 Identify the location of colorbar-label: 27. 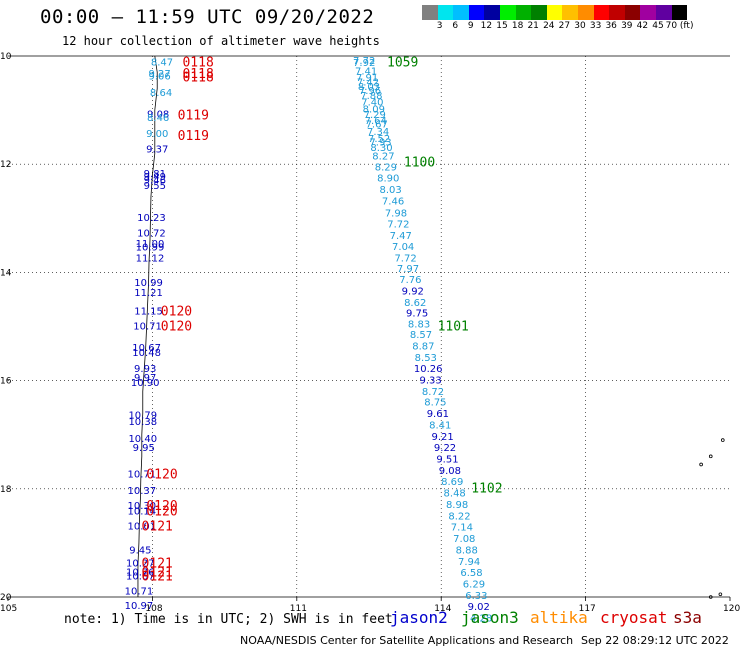
(564, 26).